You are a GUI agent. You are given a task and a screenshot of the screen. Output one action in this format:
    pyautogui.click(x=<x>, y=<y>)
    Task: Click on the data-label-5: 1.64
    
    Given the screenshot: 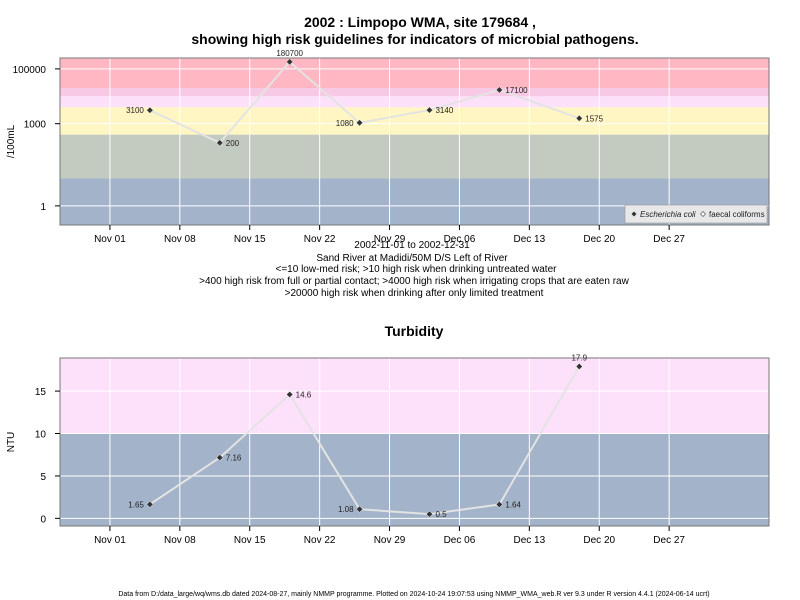 What is the action you would take?
    pyautogui.click(x=513, y=504)
    